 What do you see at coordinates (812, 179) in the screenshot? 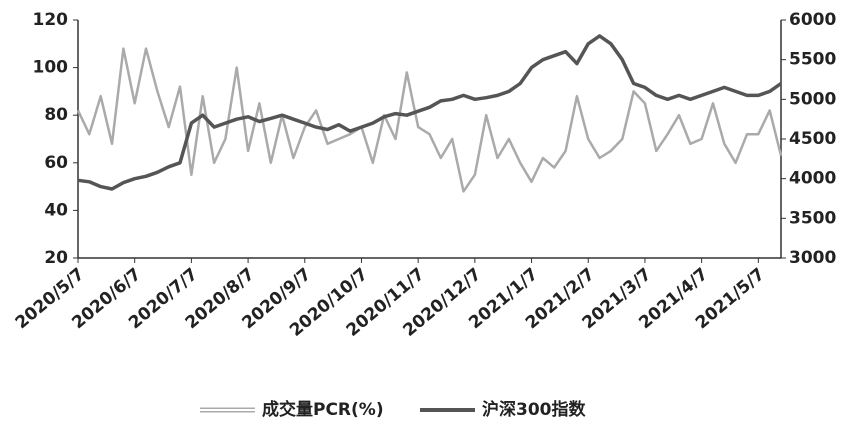
I see `y2-tick-label: 4000` at bounding box center [812, 179].